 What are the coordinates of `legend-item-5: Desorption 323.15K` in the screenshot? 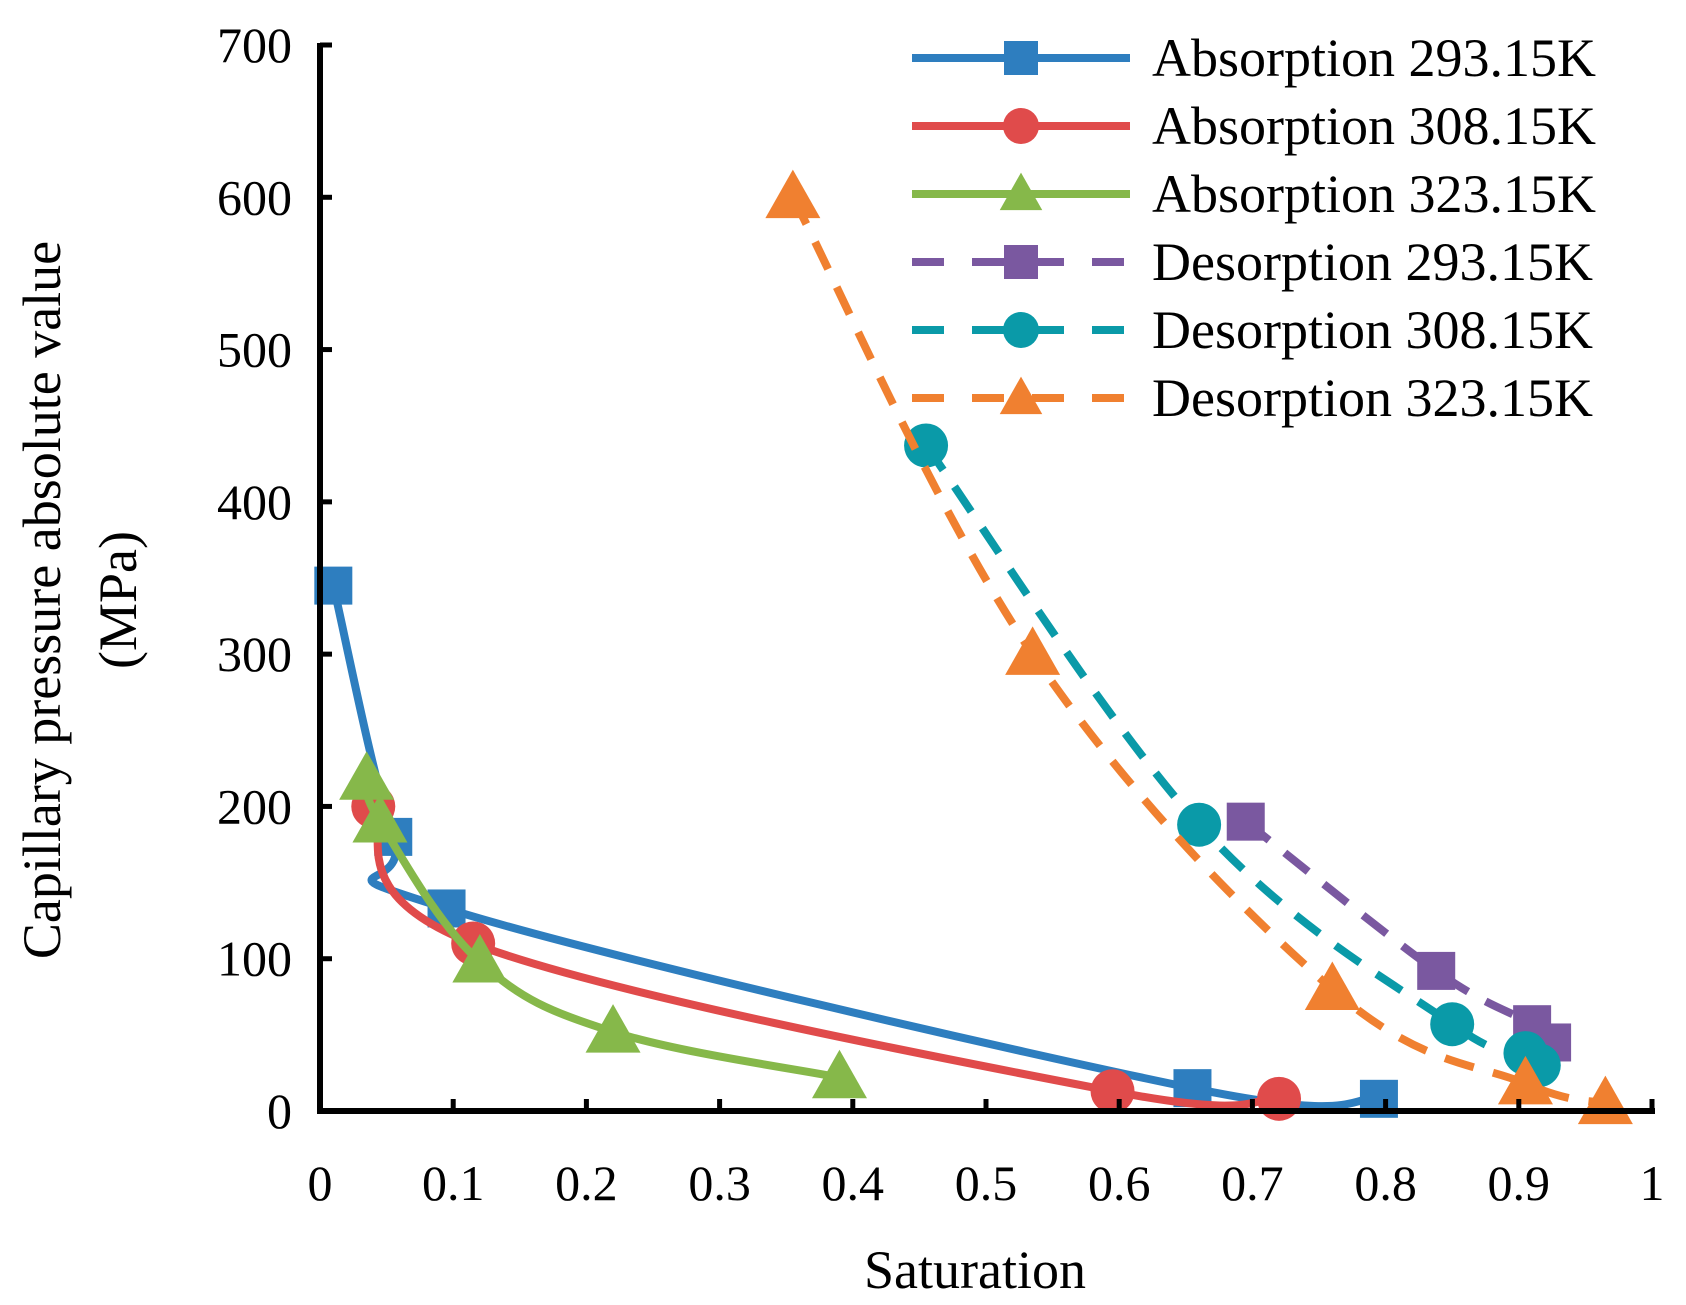 It's located at (1252, 398).